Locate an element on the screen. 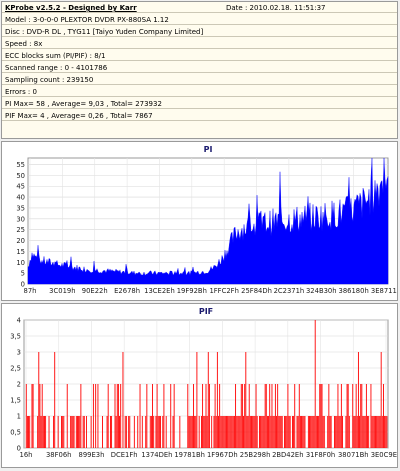 The width and height of the screenshot is (400, 471). x-tick-label: 13CE2Eh is located at coordinates (159, 291).